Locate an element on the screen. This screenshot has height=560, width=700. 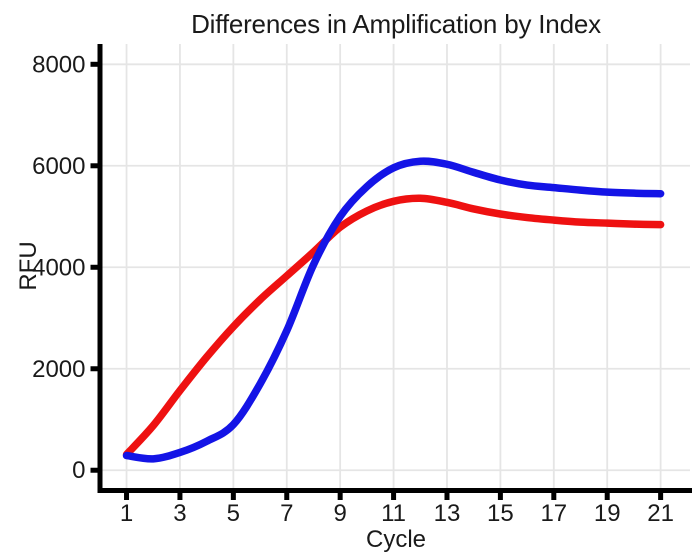
y-axis-label: RFU is located at coordinates (28, 265).